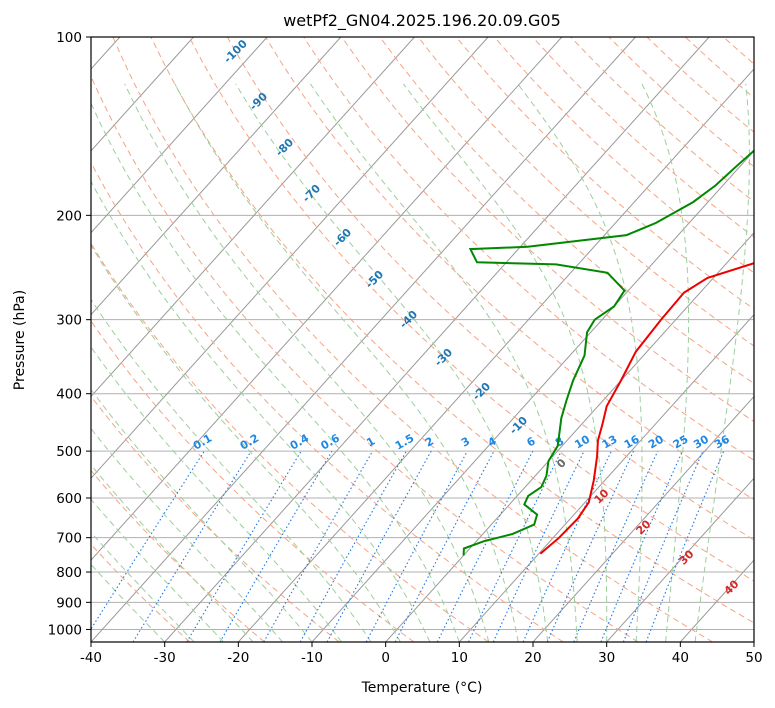 This screenshot has height=708, width=775. I want to click on mixing-ratio-label: 16, so click(632, 441).